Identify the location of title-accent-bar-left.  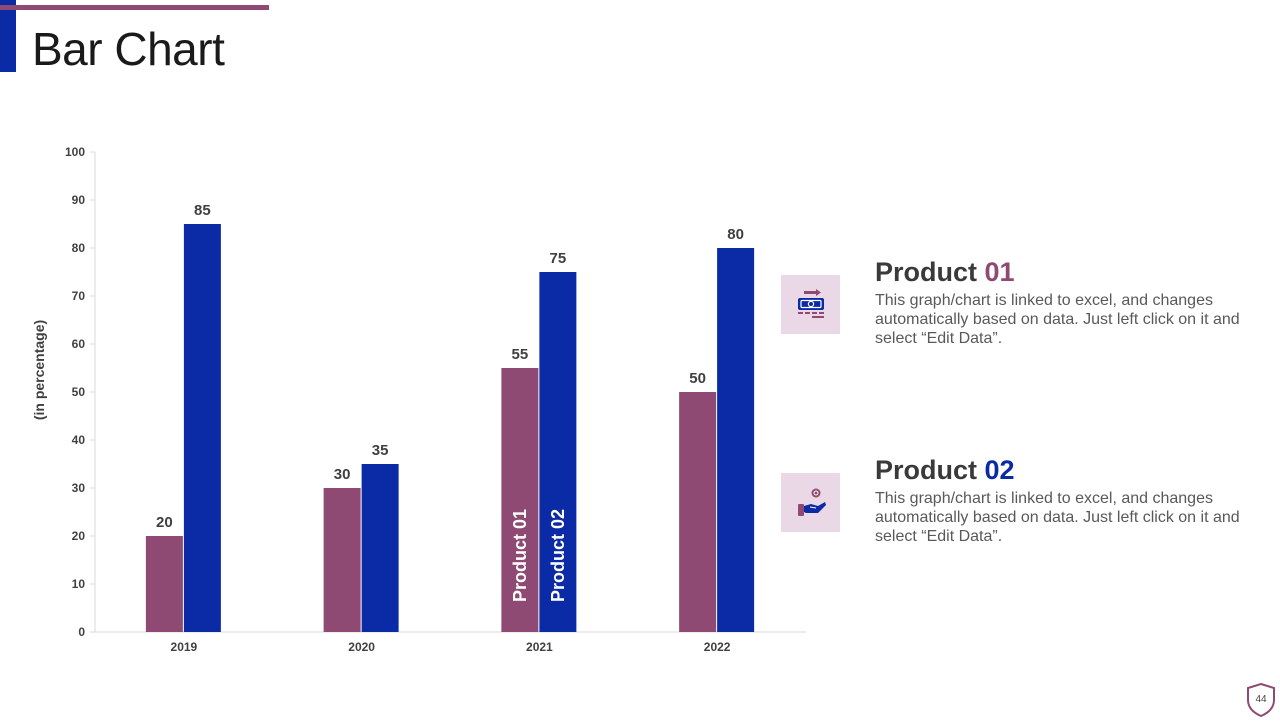
(8, 36).